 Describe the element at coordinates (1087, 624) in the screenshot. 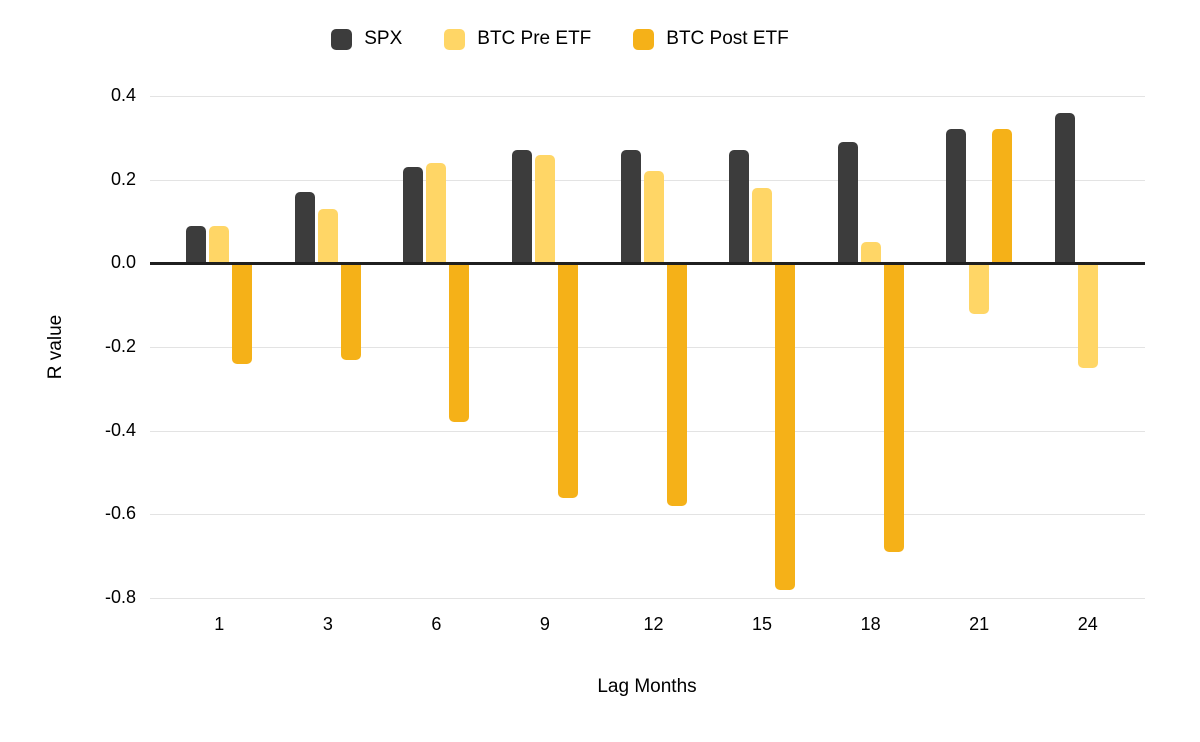

I see `x-tick-label-24: 24` at that location.